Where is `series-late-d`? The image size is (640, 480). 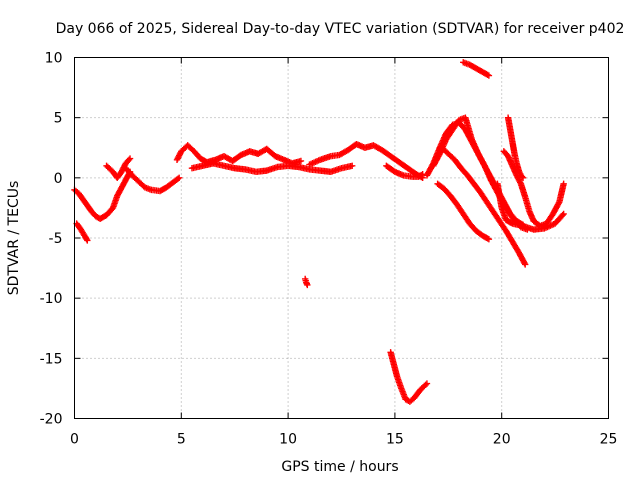 series-late-d is located at coordinates (463, 211).